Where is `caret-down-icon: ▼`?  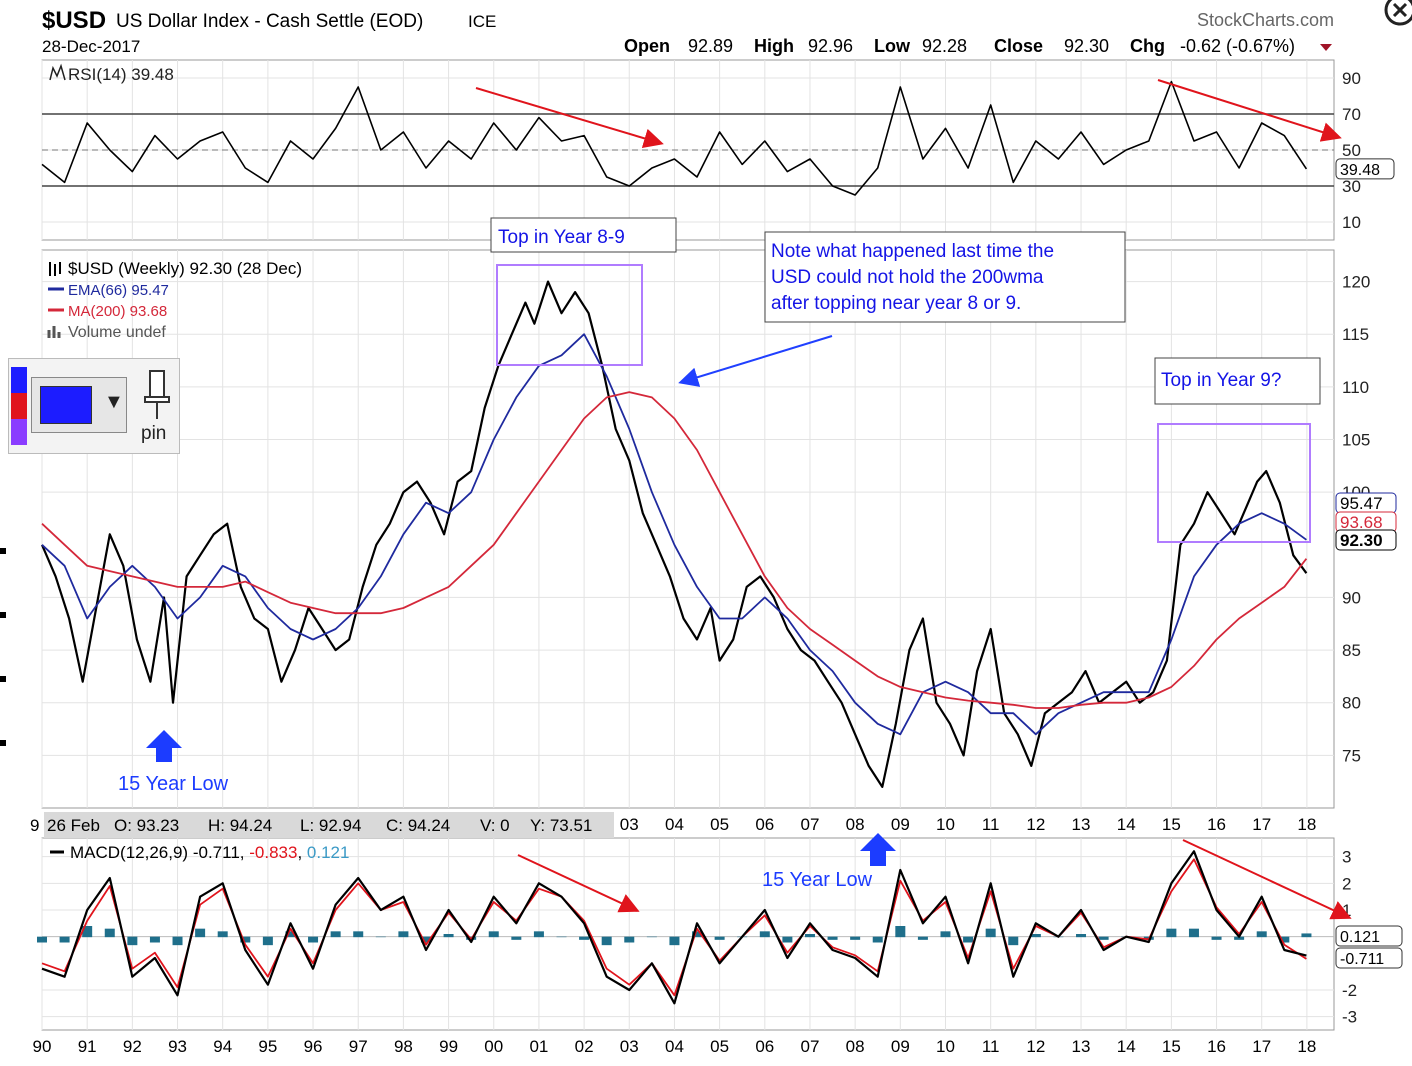
caret-down-icon: ▼ is located at coordinates (114, 402).